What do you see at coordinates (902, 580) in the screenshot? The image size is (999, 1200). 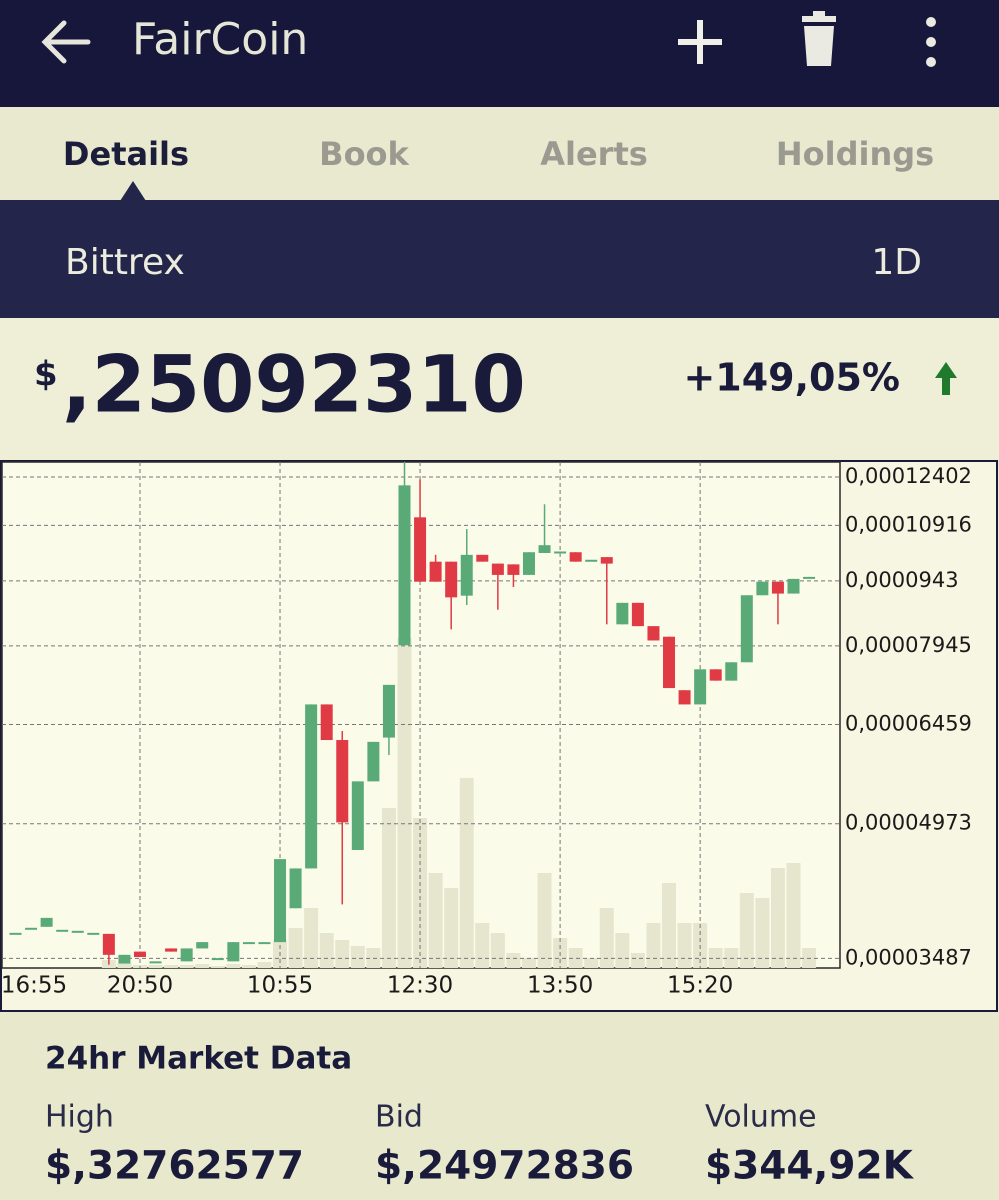 I see `y-tick-label: 0,0000943` at bounding box center [902, 580].